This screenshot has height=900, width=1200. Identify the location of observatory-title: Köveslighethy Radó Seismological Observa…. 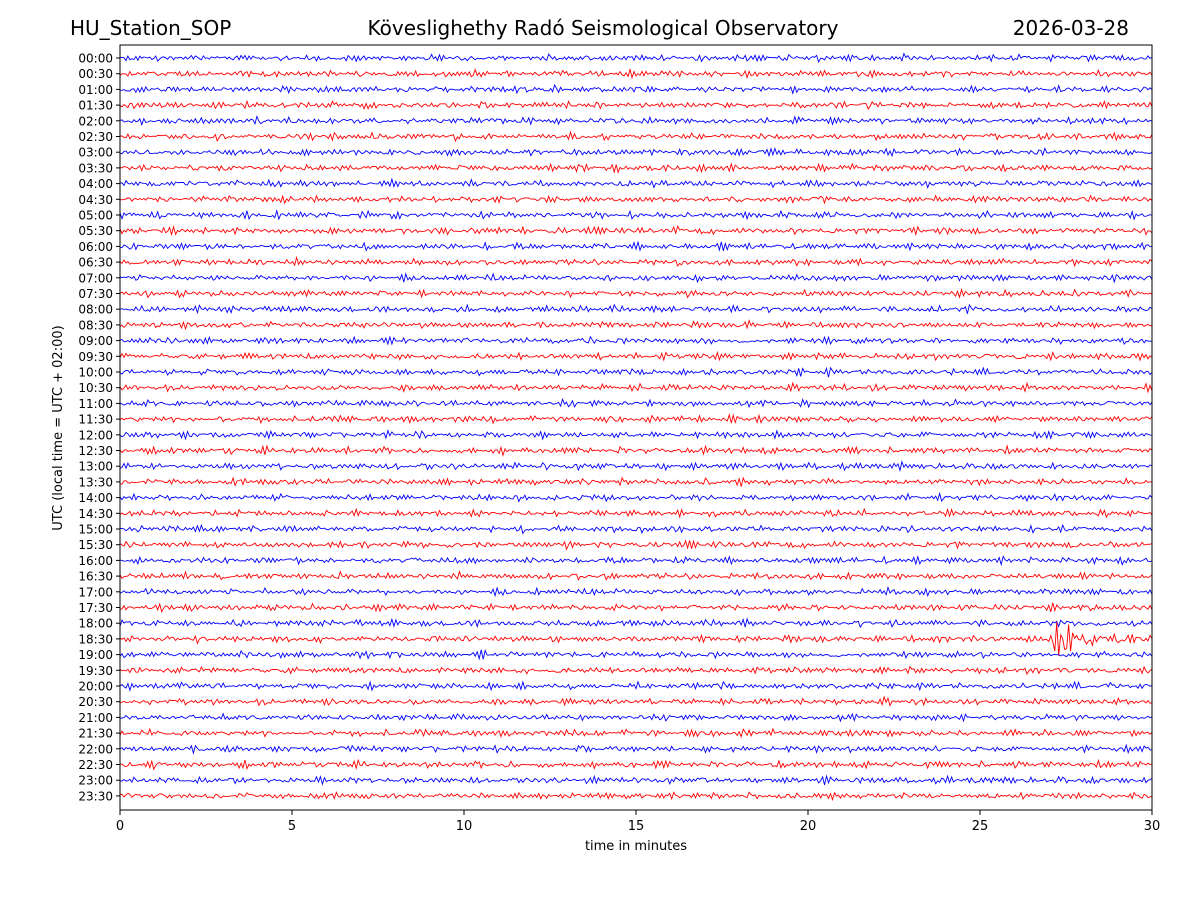
(603, 28).